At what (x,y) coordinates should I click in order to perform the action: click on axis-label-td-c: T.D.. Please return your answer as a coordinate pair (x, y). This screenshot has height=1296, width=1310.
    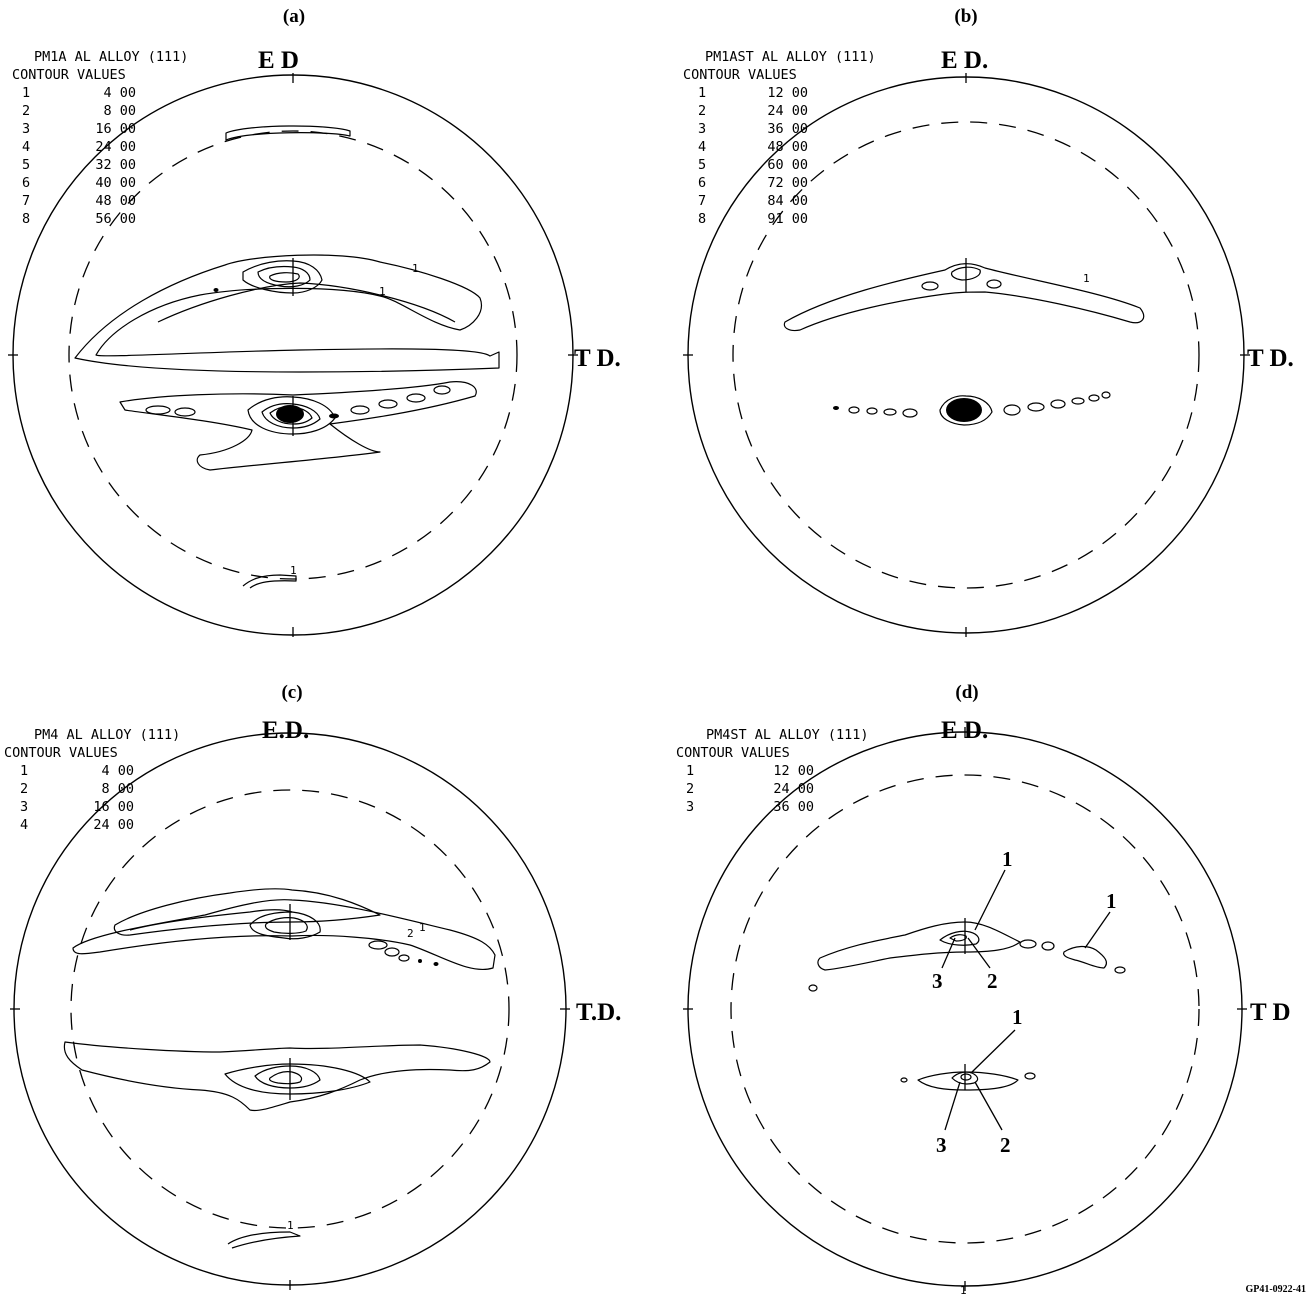
    Looking at the image, I should click on (598, 1012).